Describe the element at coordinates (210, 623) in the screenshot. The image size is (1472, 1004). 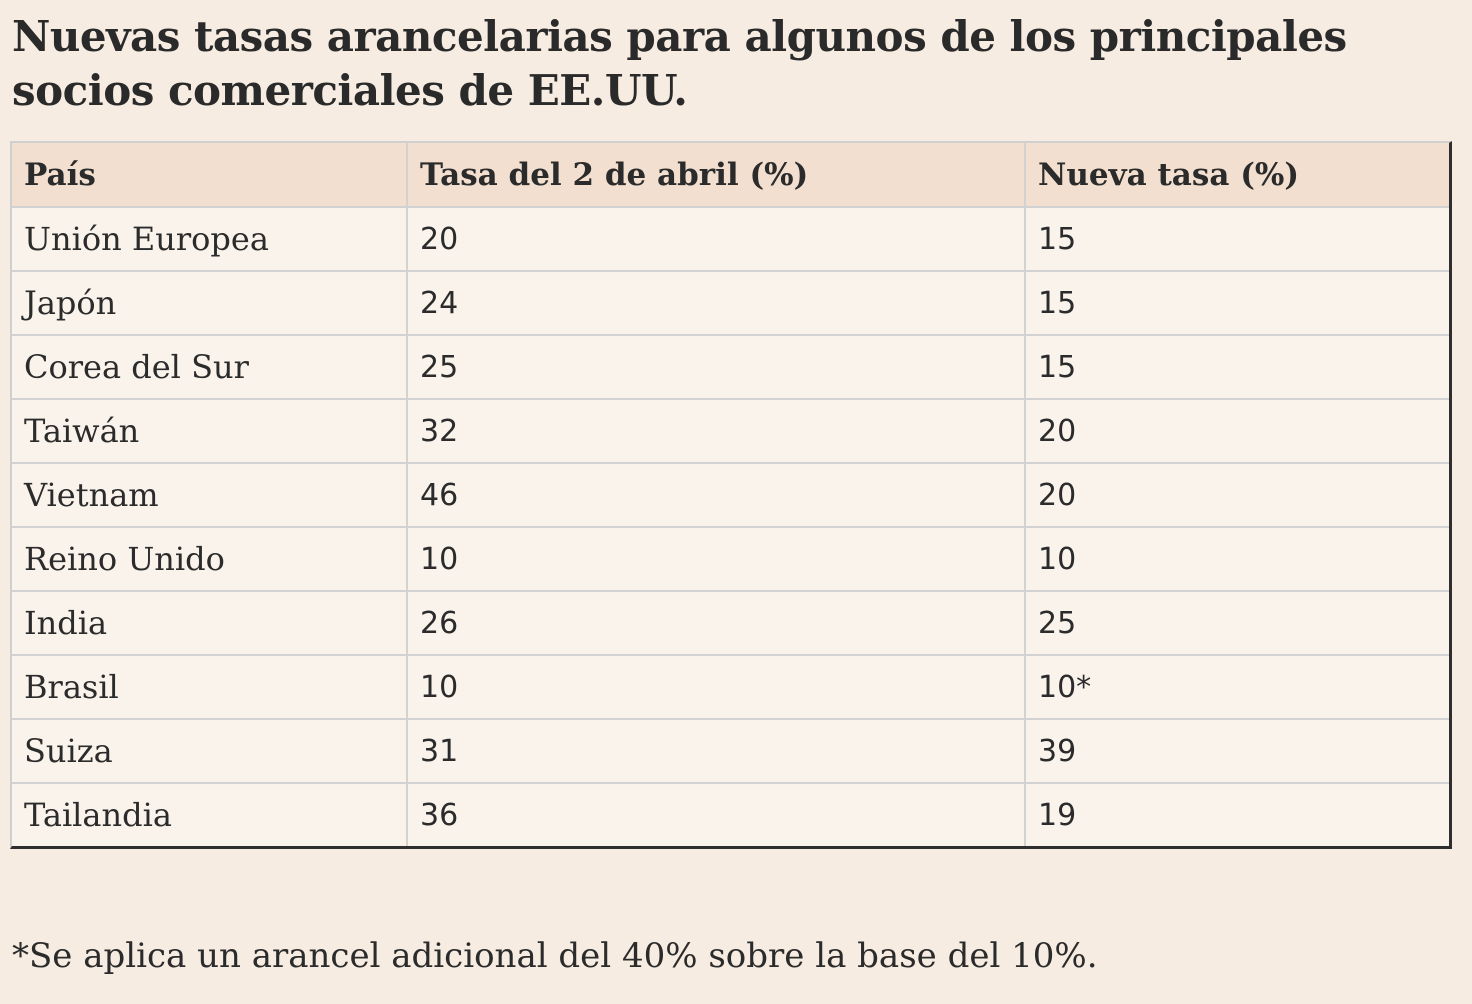
I see `country-cell: India` at that location.